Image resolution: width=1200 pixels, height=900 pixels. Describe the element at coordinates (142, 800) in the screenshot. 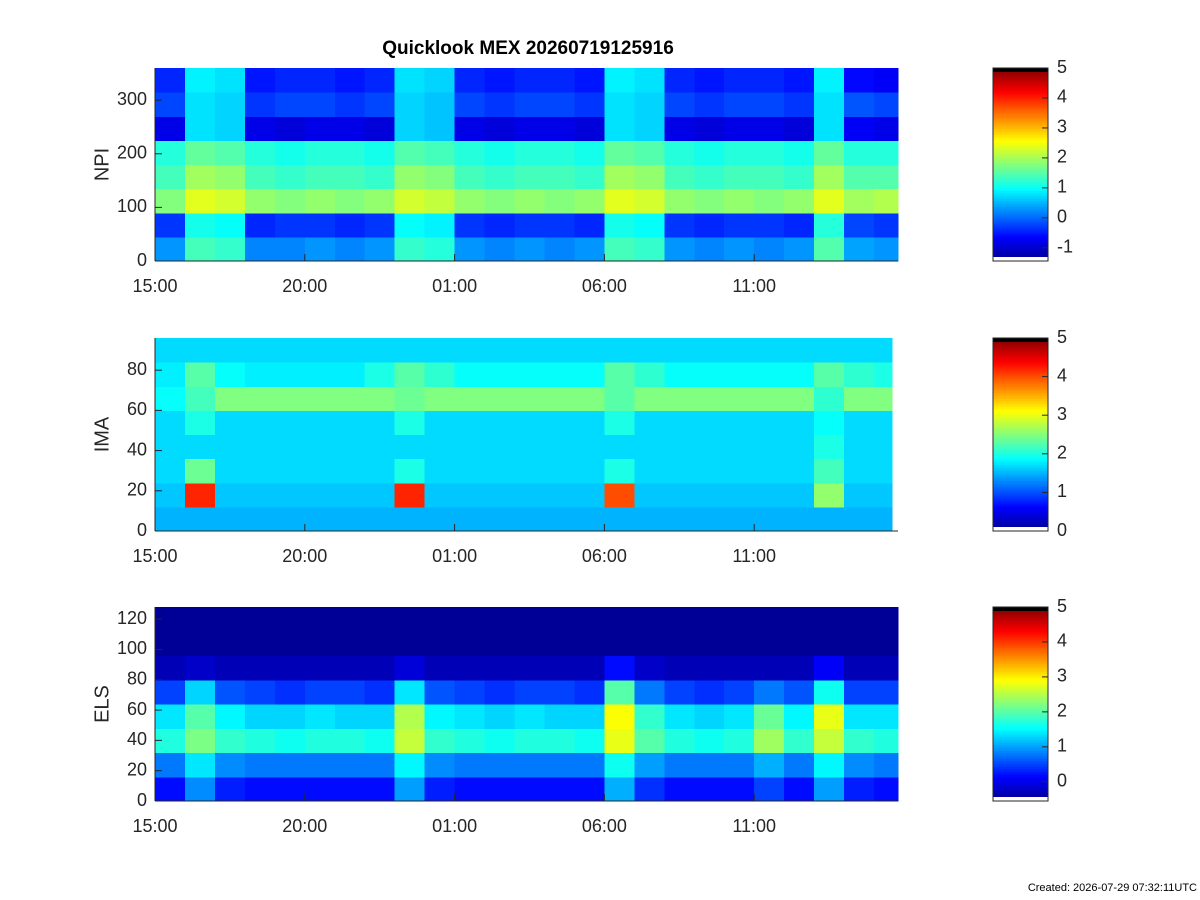

I see `y-tick-label: 0` at that location.